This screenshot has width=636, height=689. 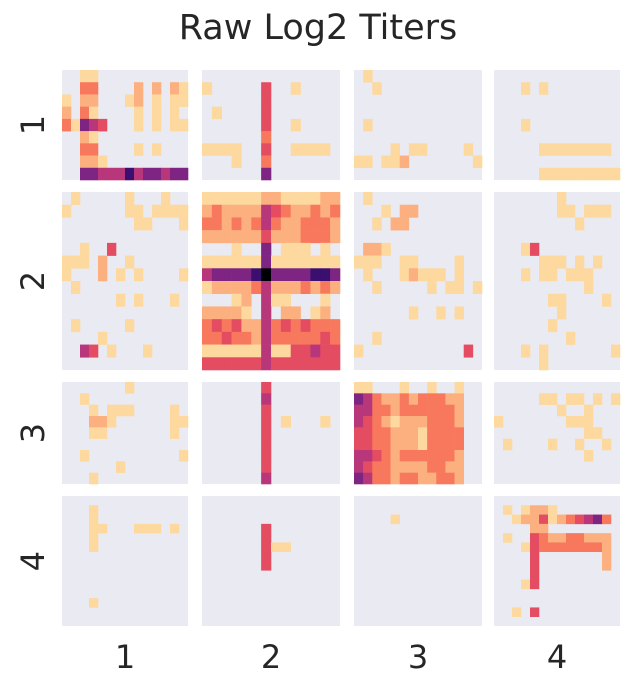 What do you see at coordinates (557, 125) in the screenshot?
I see `panel-background` at bounding box center [557, 125].